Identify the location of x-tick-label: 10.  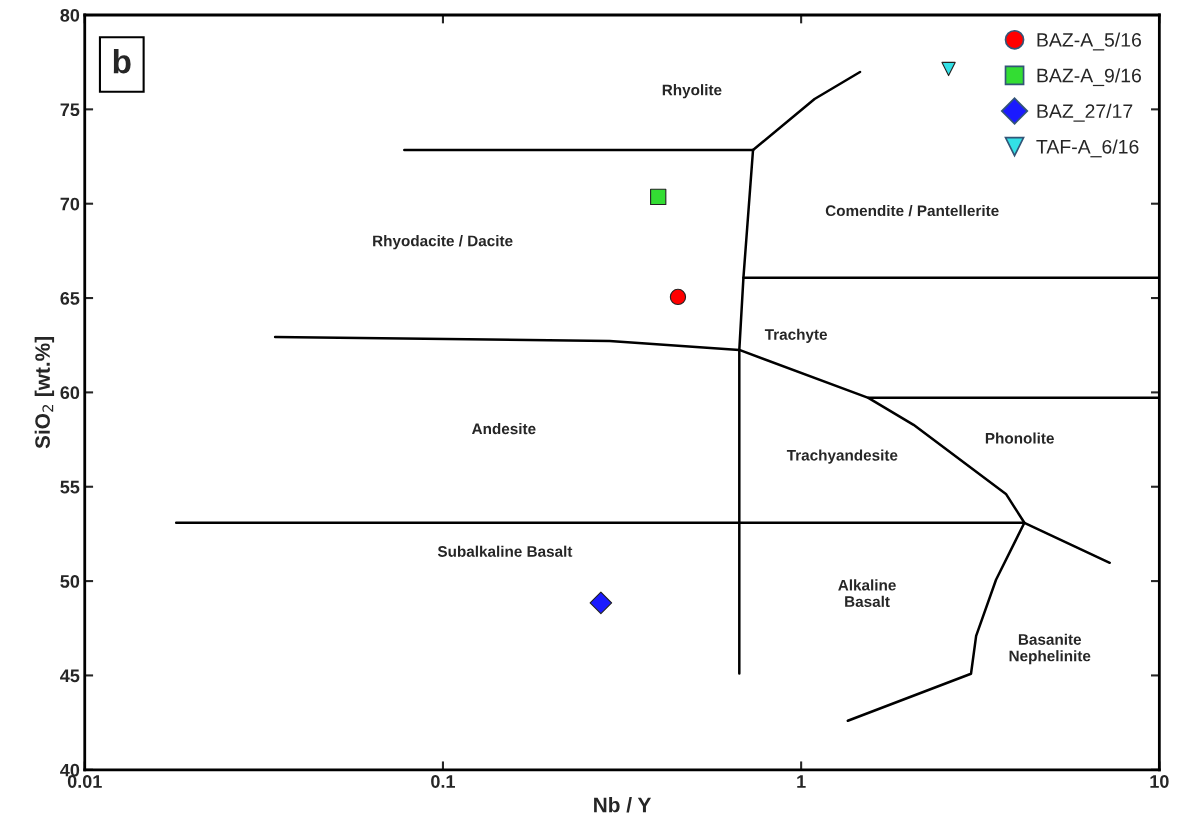
(1159, 781).